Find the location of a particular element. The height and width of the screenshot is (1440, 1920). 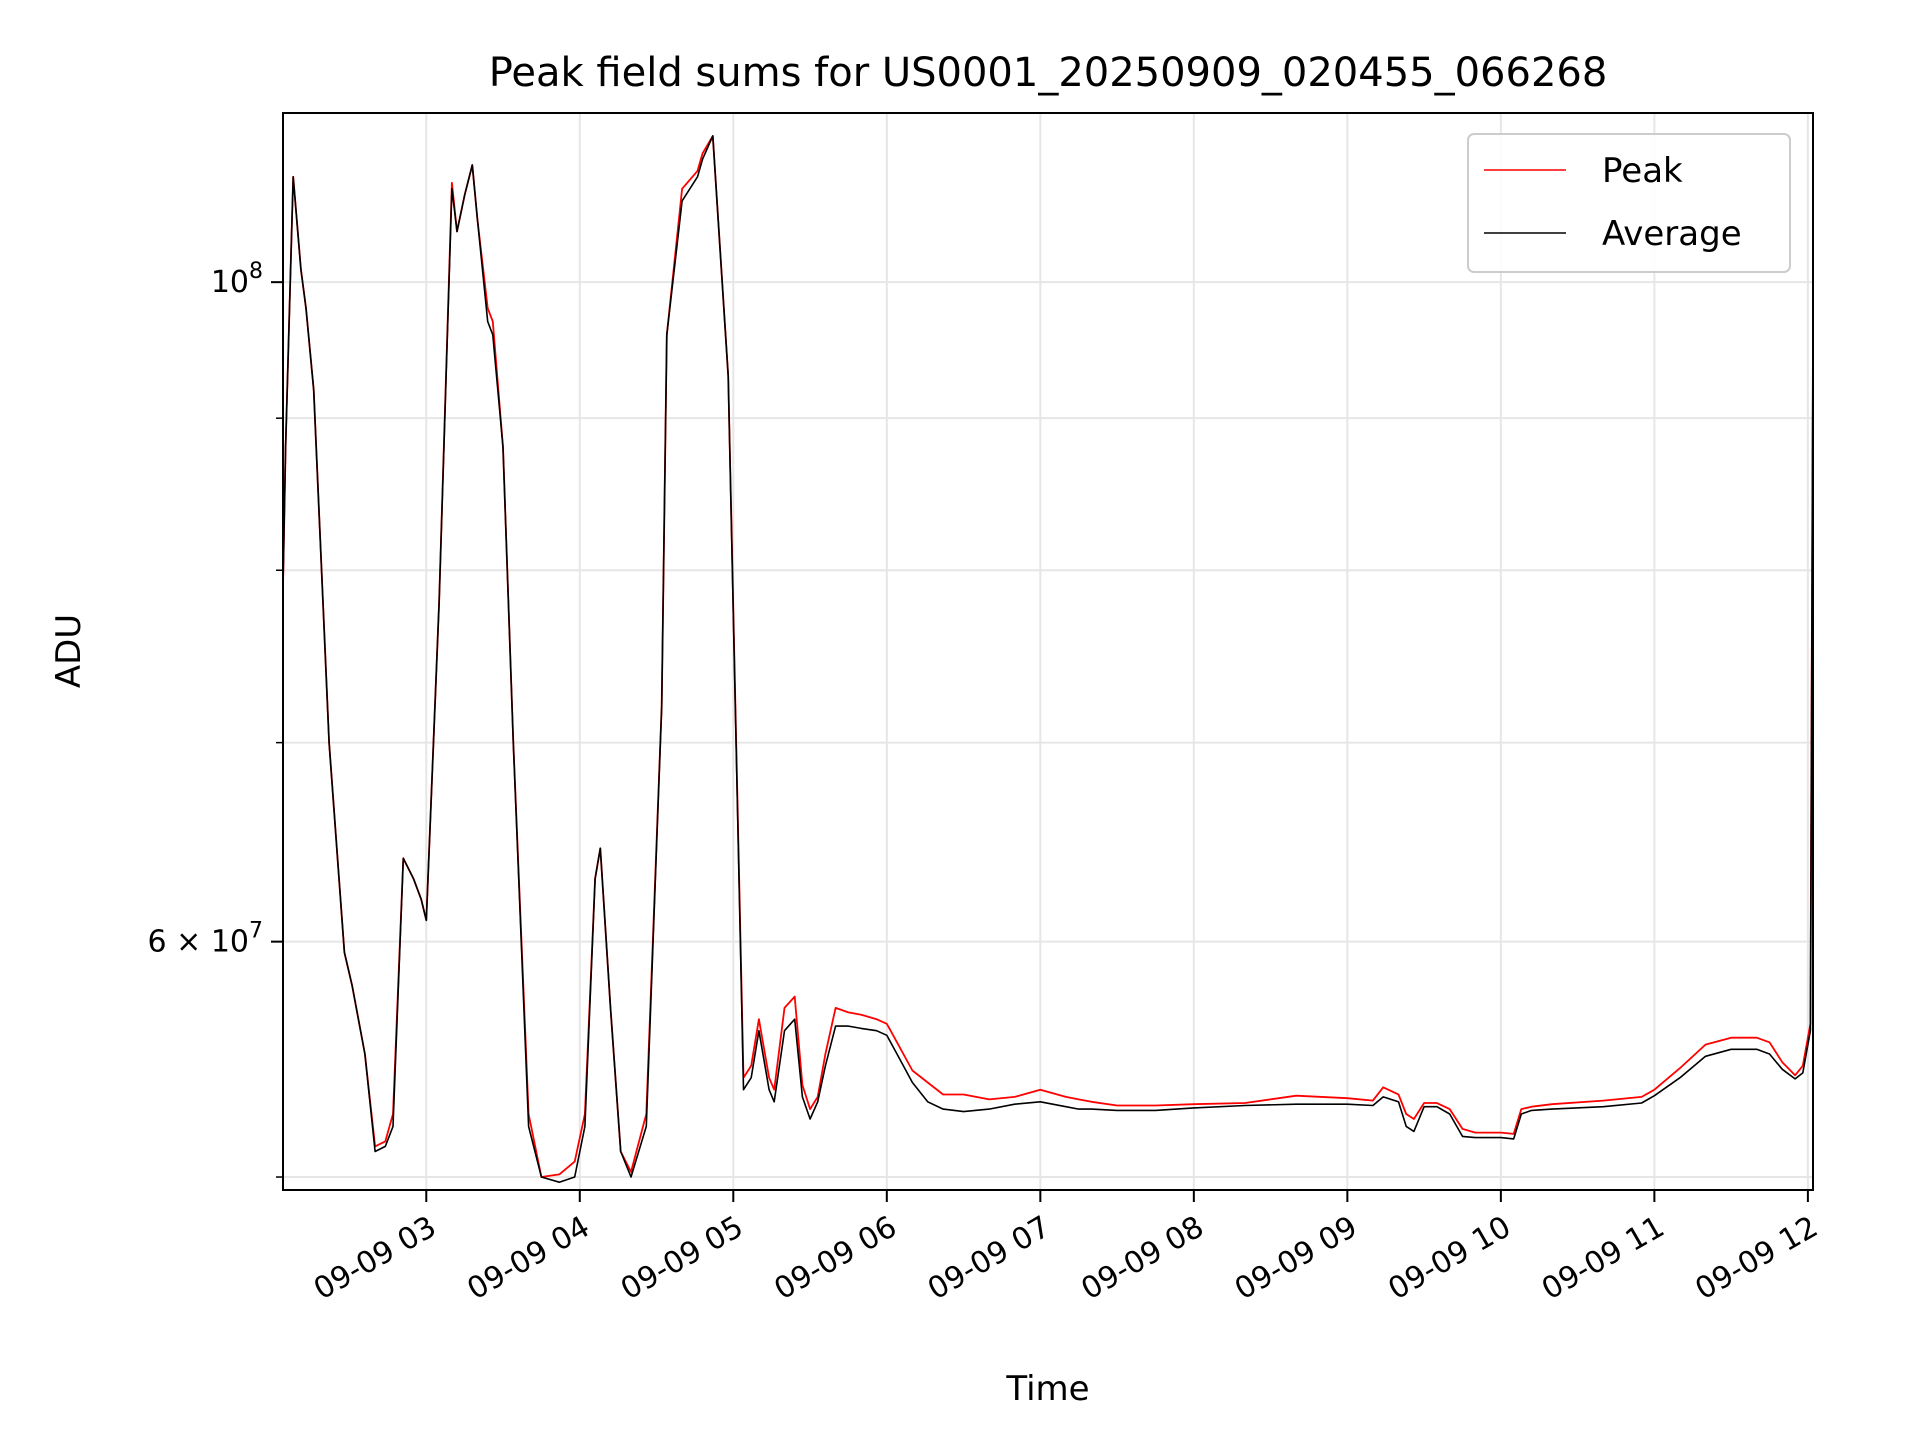

x-tick-label: 09-09 08 is located at coordinates (1143, 1258).